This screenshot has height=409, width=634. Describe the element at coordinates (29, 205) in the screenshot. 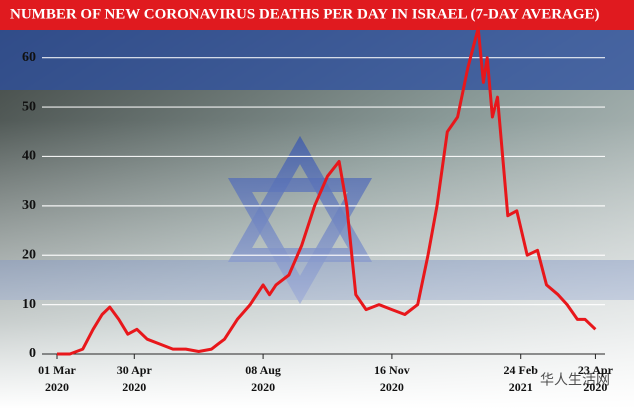

I see `y-tick-label: 30` at that location.